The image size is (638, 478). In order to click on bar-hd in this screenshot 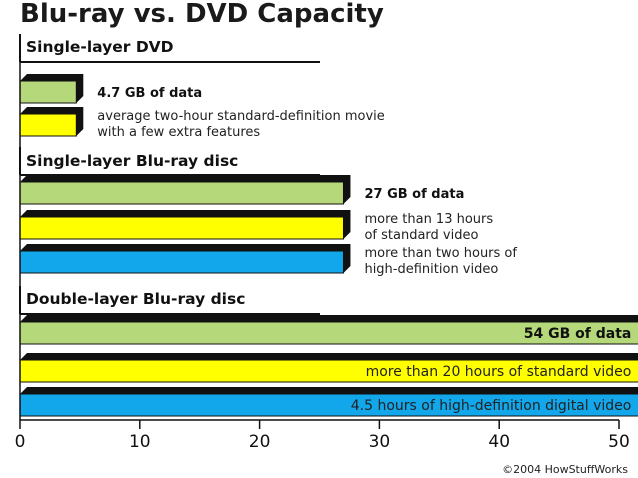, I will do `click(181, 262)`.